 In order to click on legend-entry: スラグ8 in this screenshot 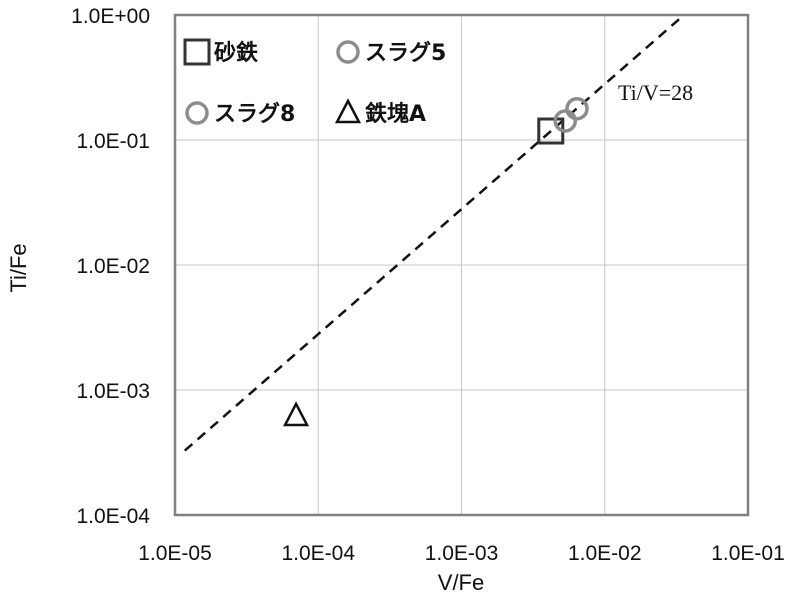, I will do `click(240, 114)`.